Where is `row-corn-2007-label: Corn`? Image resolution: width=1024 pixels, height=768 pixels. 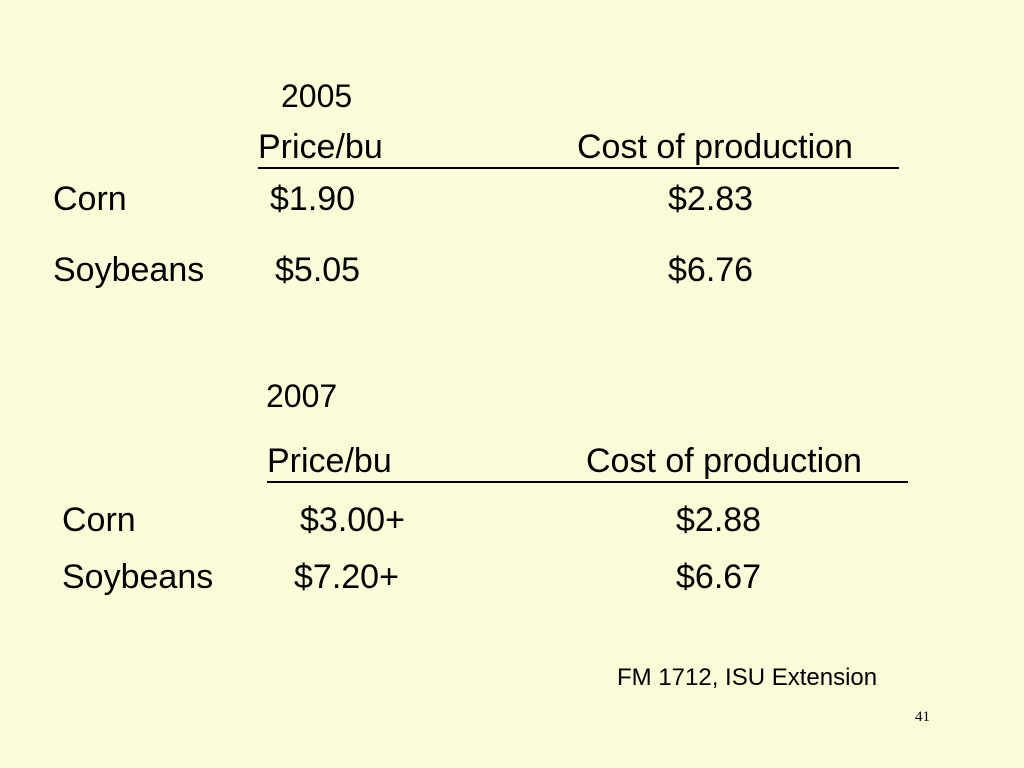 row-corn-2007-label: Corn is located at coordinates (99, 520).